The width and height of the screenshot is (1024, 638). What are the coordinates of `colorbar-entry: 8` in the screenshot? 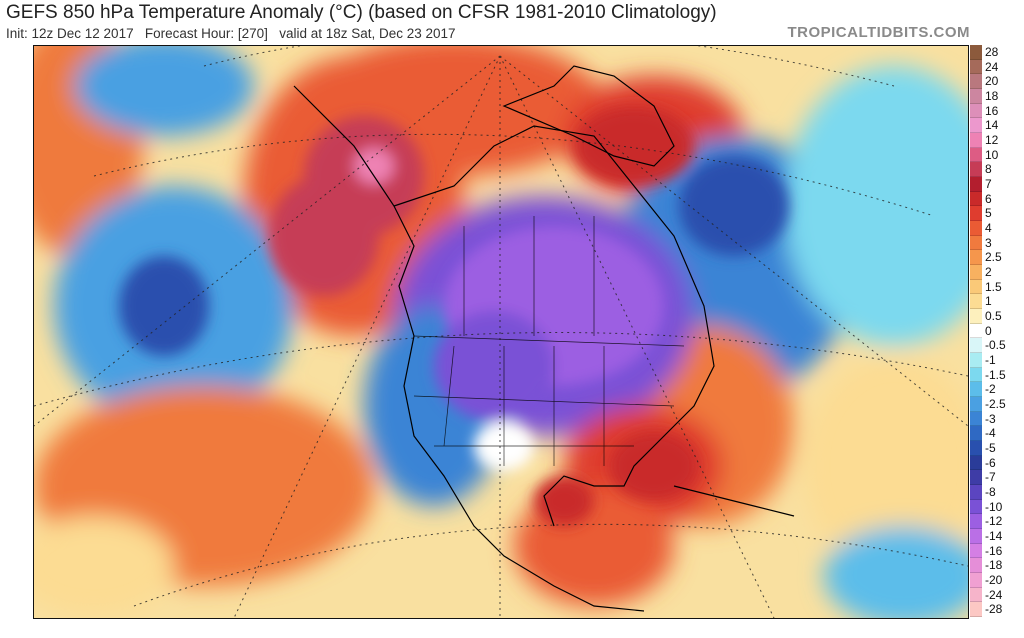 It's located at (995, 169).